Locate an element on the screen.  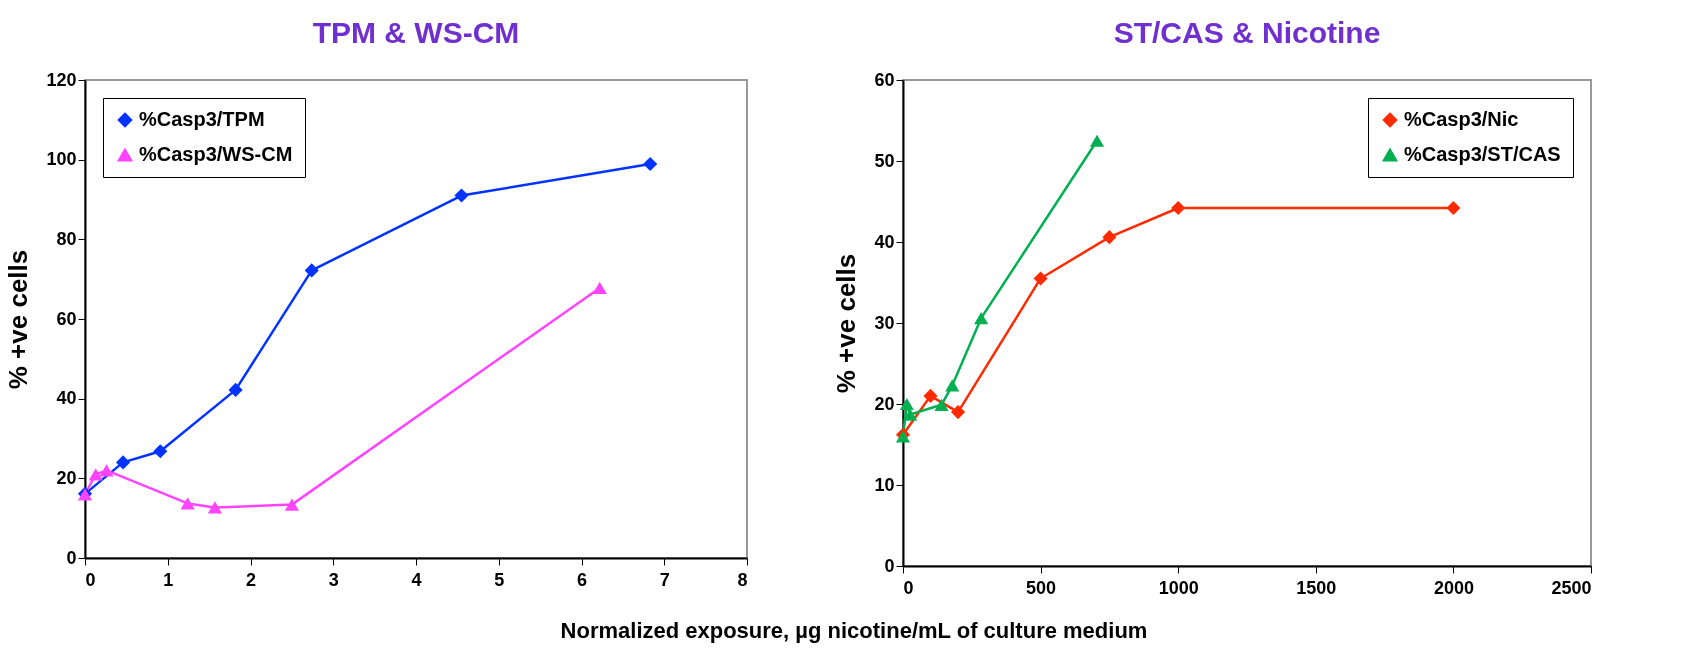
y-tick-label: 120 is located at coordinates (61, 79).